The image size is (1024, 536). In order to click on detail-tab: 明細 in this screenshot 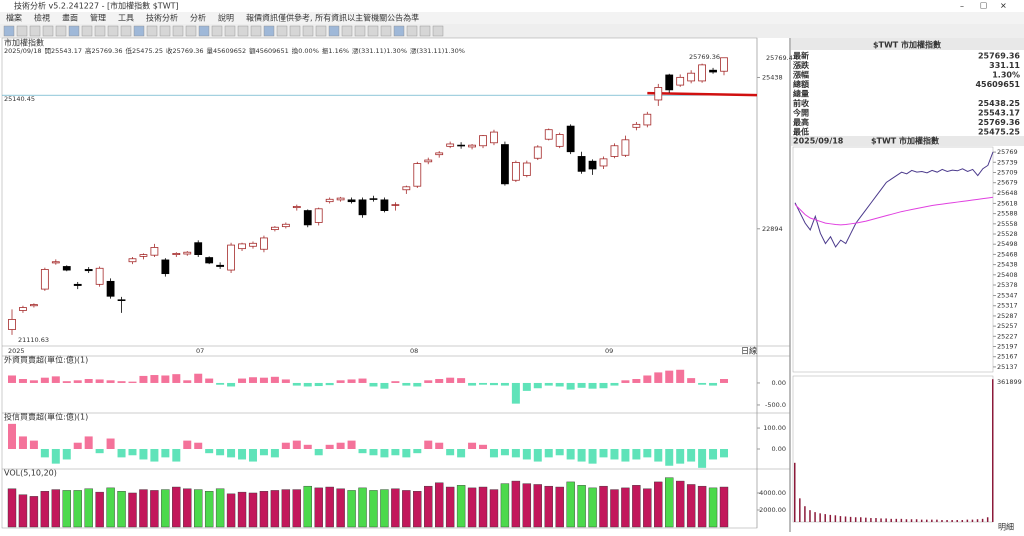, I will do `click(1006, 527)`.